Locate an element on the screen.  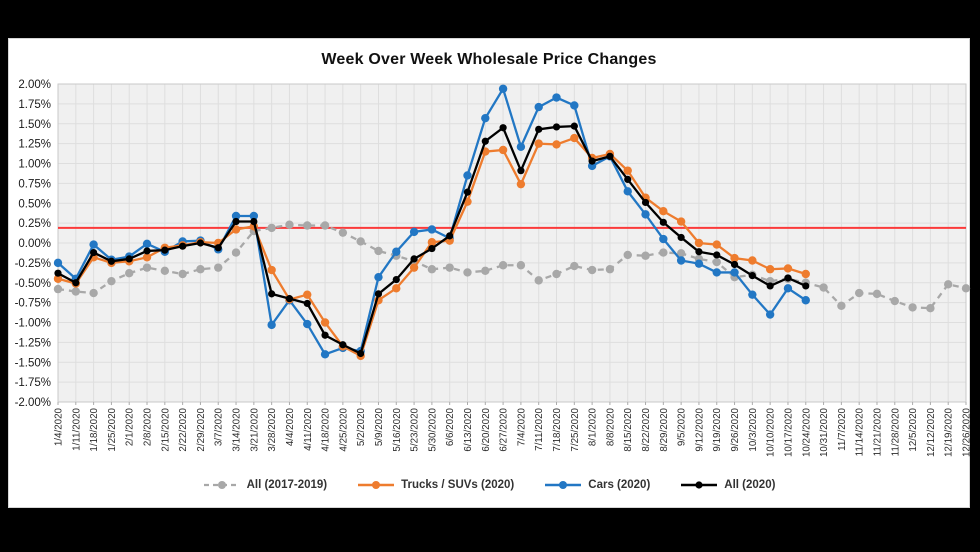
legend-swatch-orange-icon is located at coordinates (376, 485).